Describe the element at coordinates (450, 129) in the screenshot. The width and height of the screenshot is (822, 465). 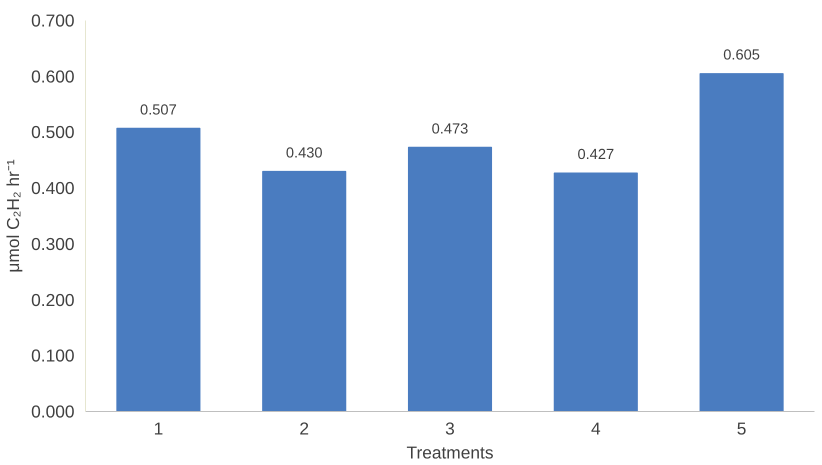
I see `data-label: 0.473` at that location.